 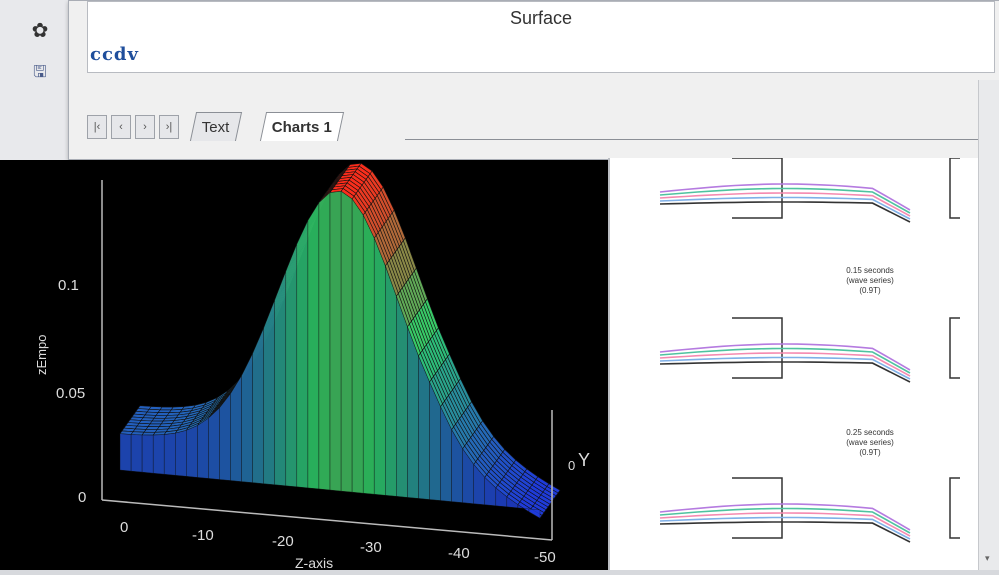 What do you see at coordinates (541, 37) in the screenshot?
I see `chart-title-area: Surface ccdv` at bounding box center [541, 37].